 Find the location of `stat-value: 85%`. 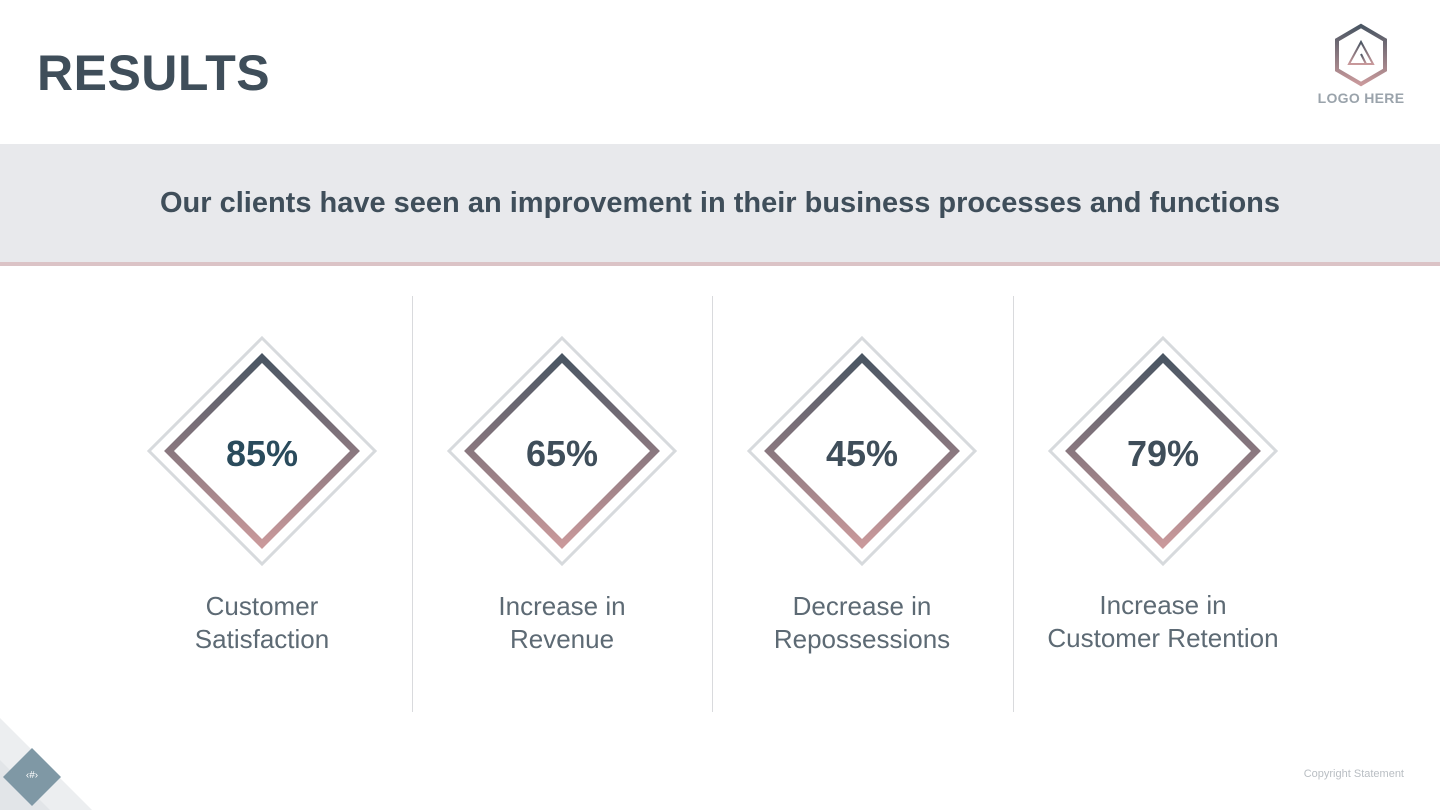

stat-value: 85% is located at coordinates (262, 453).